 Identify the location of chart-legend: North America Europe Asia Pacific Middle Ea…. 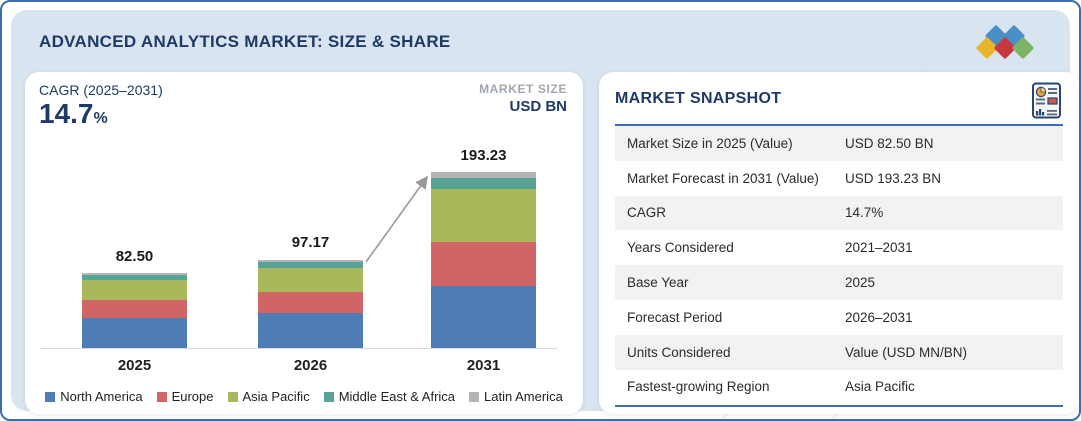
(304, 396).